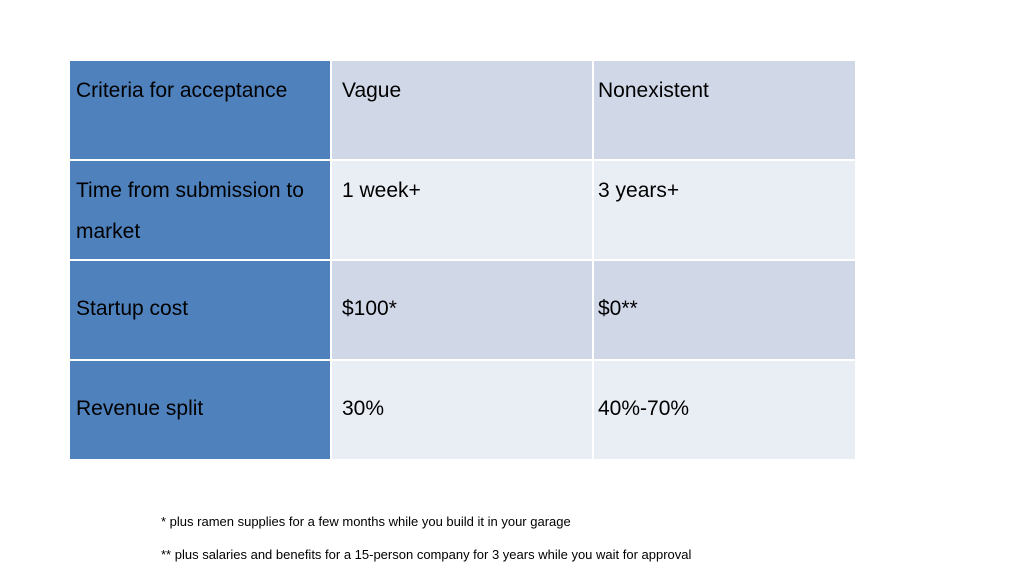 The image size is (1024, 576). Describe the element at coordinates (724, 110) in the screenshot. I see `table-cell: Nonexistent` at that location.